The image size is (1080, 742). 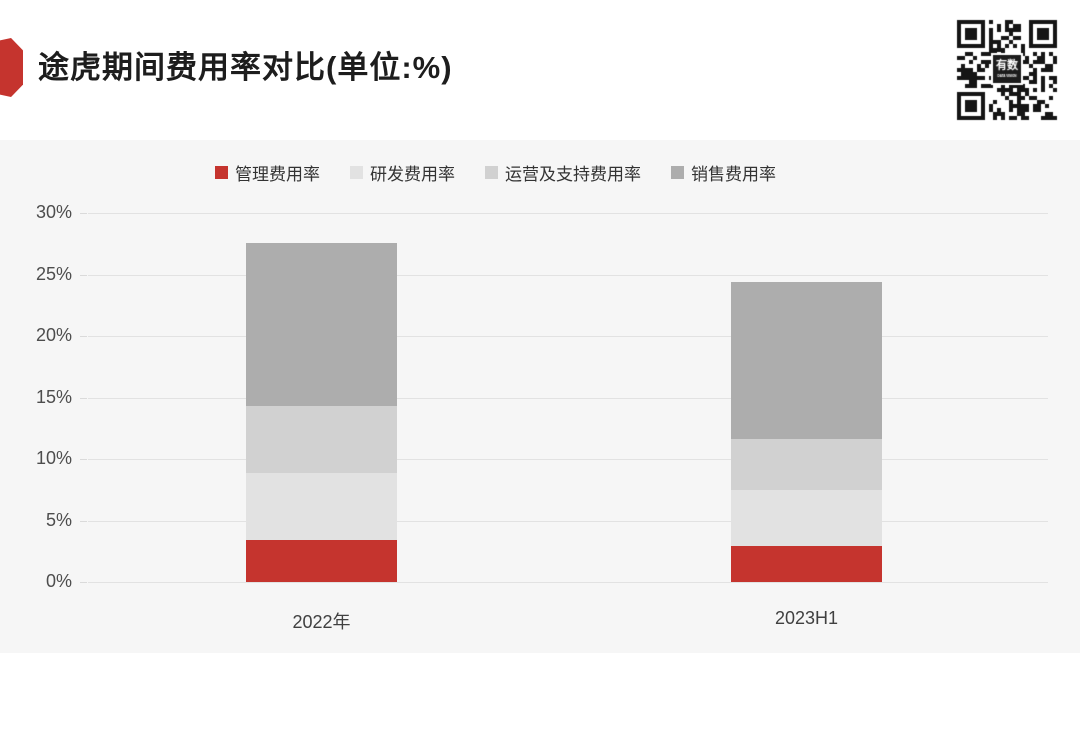 I want to click on bar-segment-运营及支持费用率-2023H1, so click(x=806, y=464).